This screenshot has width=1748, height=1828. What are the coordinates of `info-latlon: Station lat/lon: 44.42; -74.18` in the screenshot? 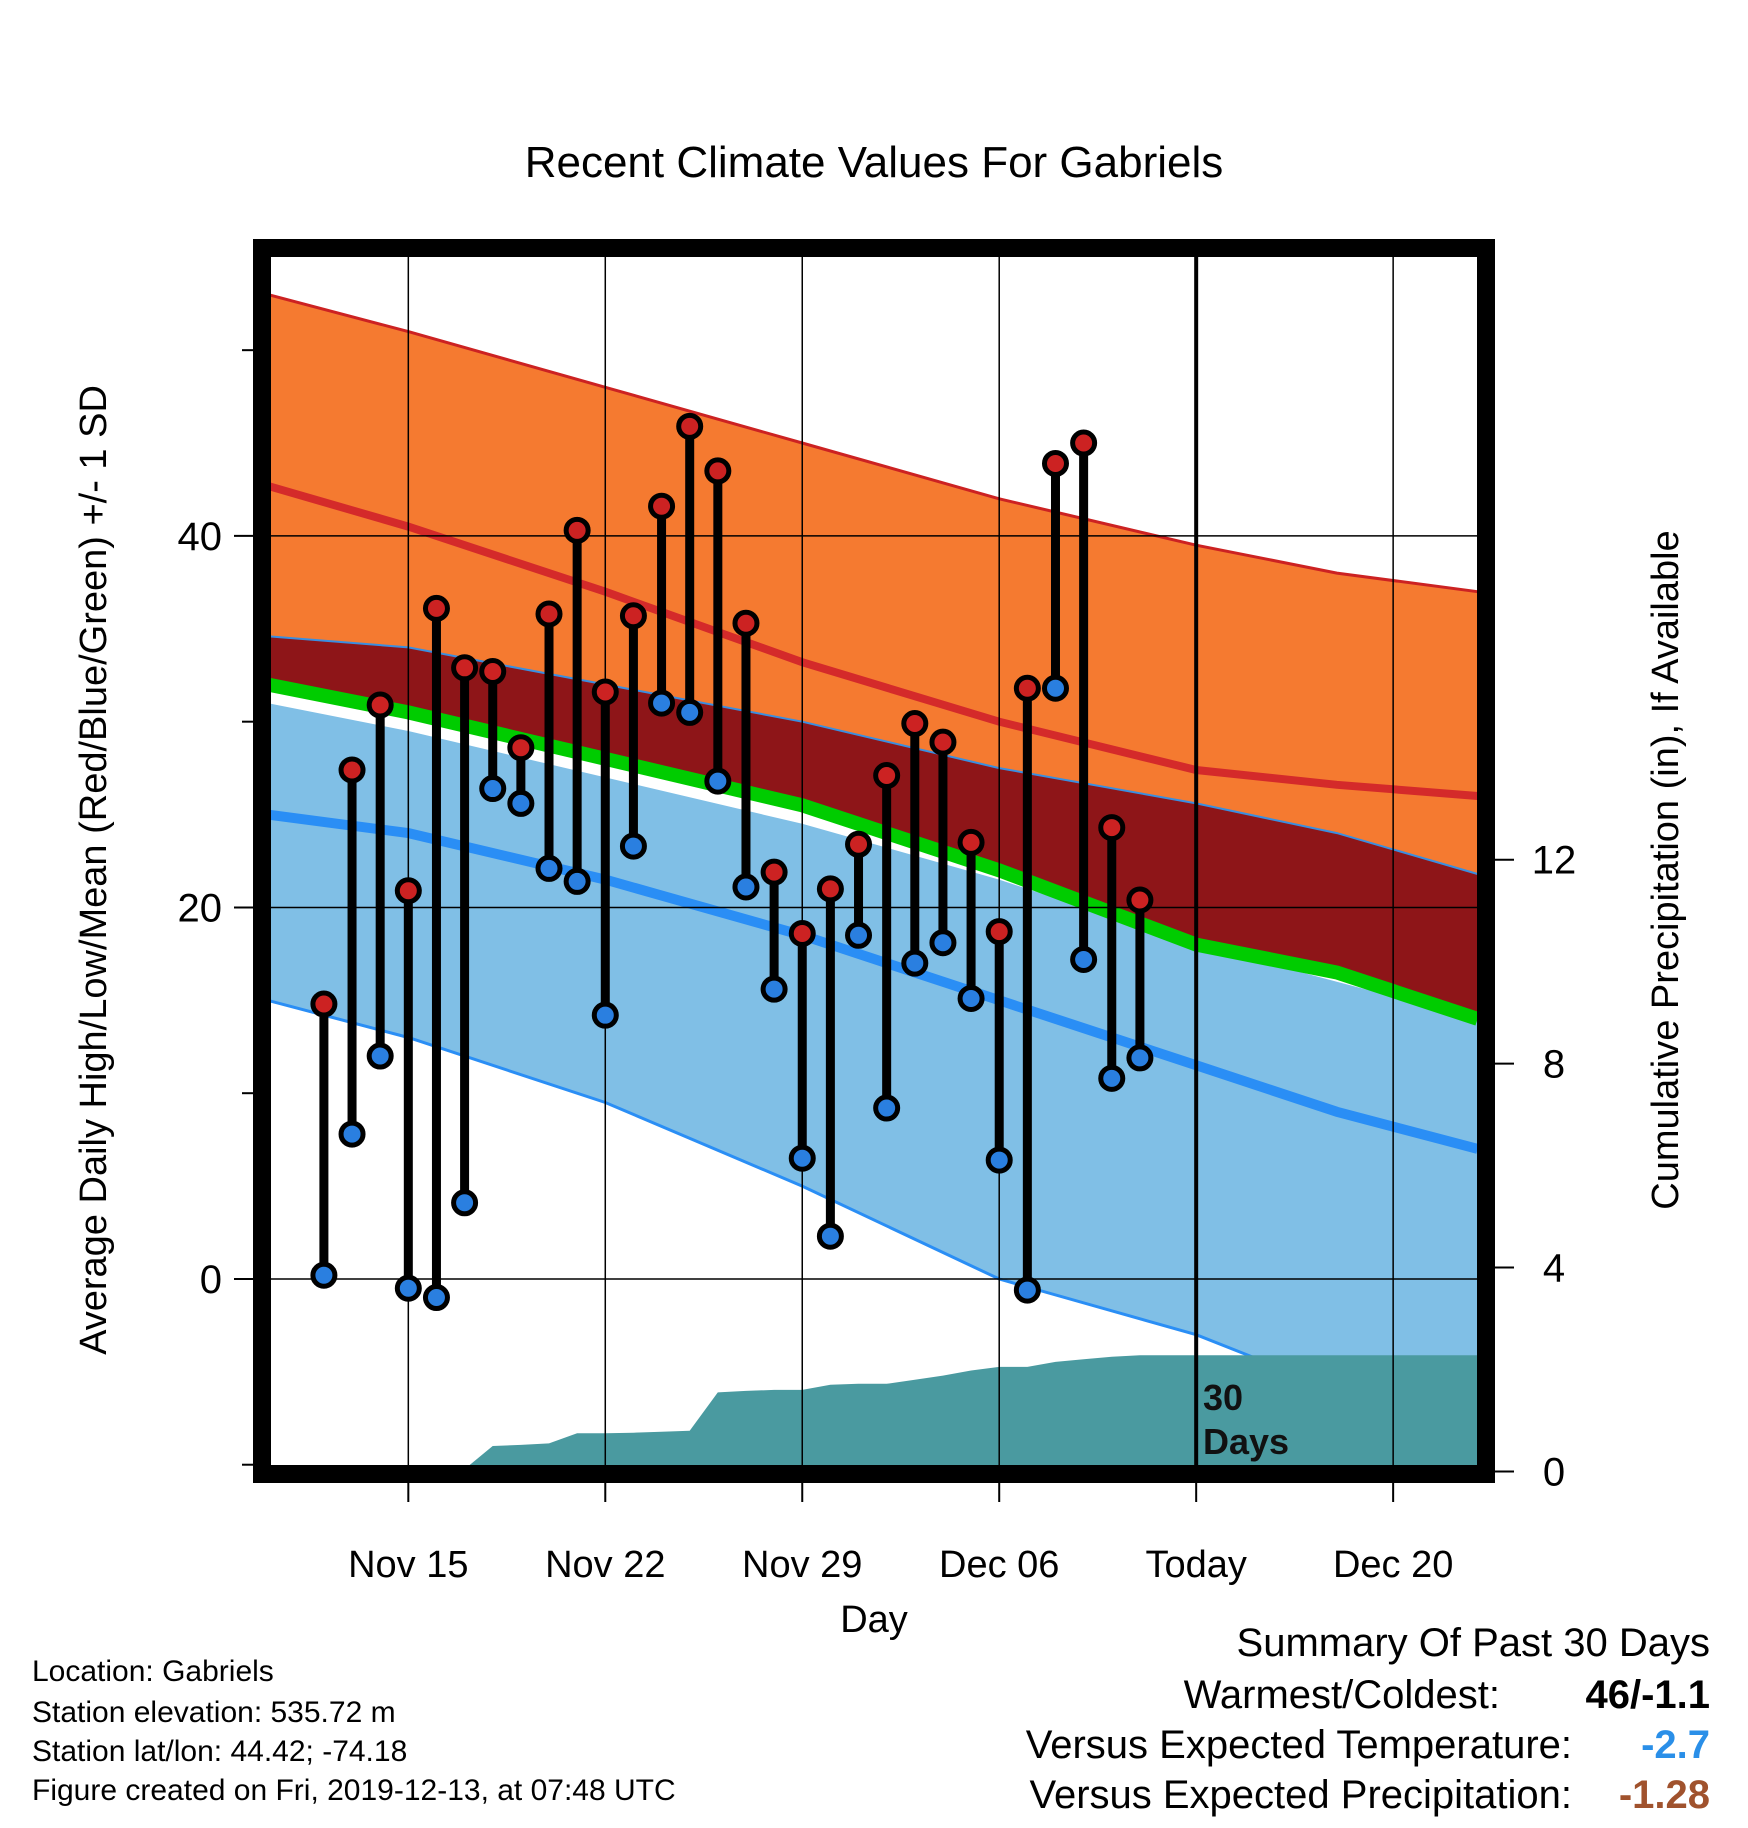 It's located at (219, 1751).